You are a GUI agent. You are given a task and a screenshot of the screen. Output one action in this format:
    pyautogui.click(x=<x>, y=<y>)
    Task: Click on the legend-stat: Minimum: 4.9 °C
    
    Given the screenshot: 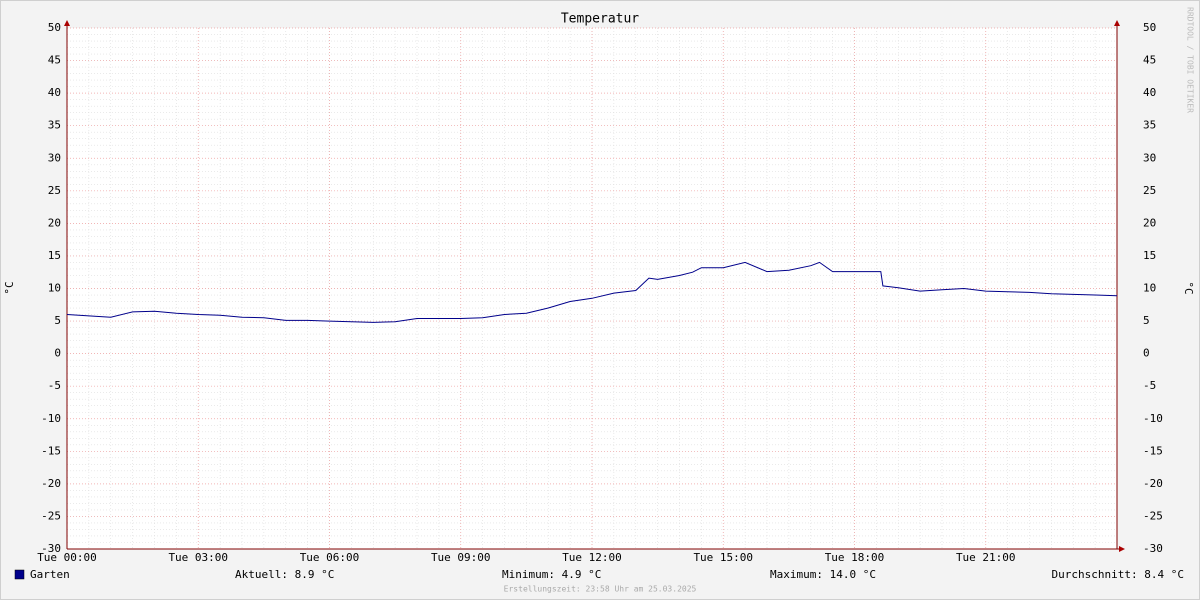 What is the action you would take?
    pyautogui.click(x=551, y=574)
    